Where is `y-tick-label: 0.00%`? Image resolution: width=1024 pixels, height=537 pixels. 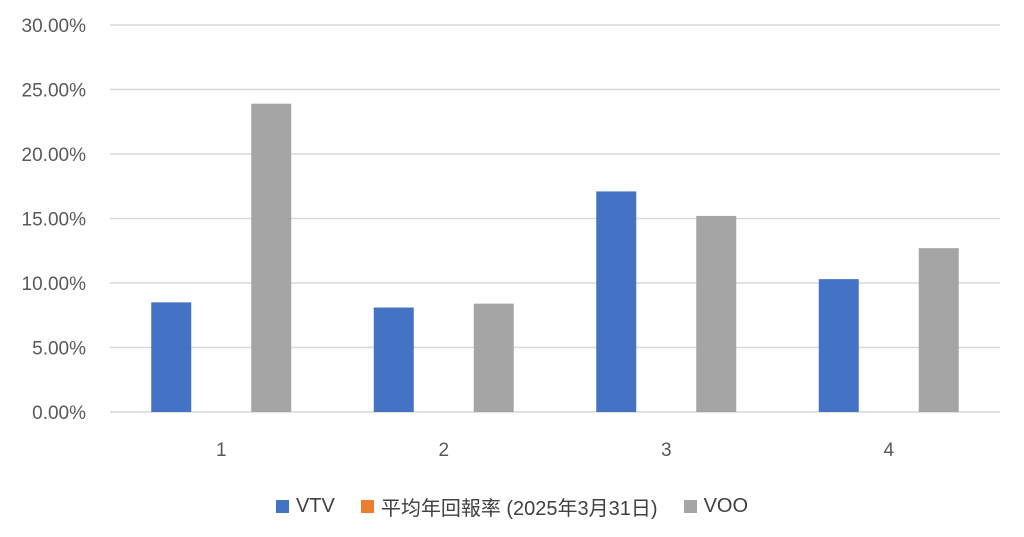
y-tick-label: 0.00% is located at coordinates (59, 413).